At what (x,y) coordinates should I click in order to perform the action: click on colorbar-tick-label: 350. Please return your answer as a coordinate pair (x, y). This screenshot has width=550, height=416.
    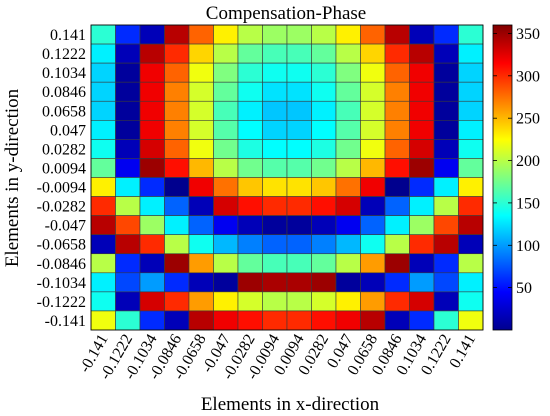
    Looking at the image, I should click on (528, 34).